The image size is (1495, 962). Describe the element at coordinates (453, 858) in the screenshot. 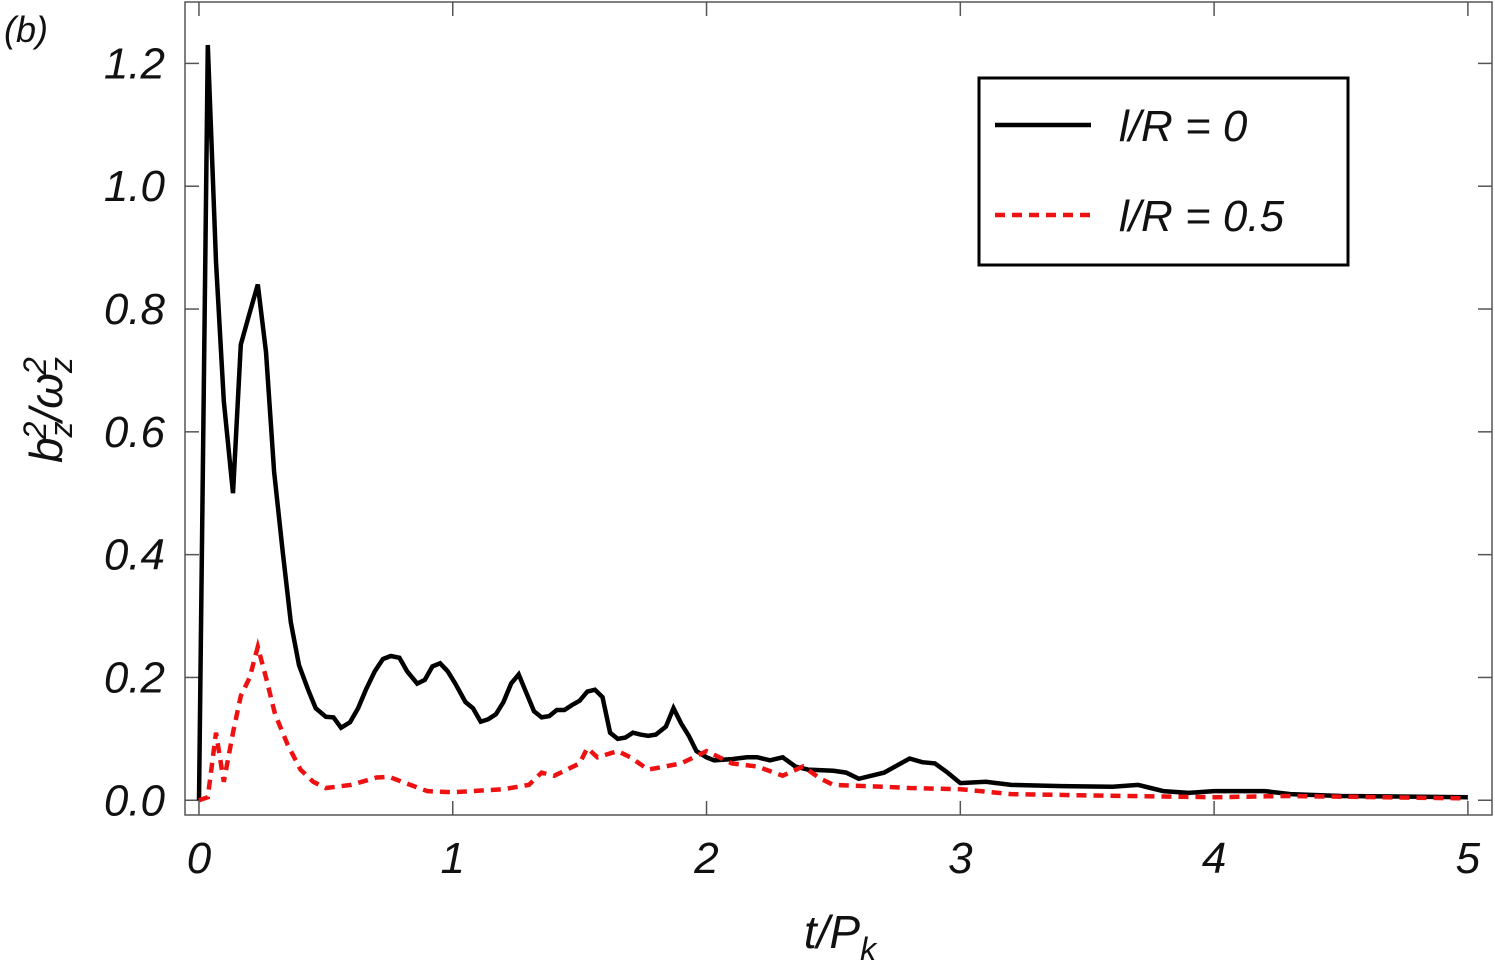

I see `x-tick-label: 1` at that location.